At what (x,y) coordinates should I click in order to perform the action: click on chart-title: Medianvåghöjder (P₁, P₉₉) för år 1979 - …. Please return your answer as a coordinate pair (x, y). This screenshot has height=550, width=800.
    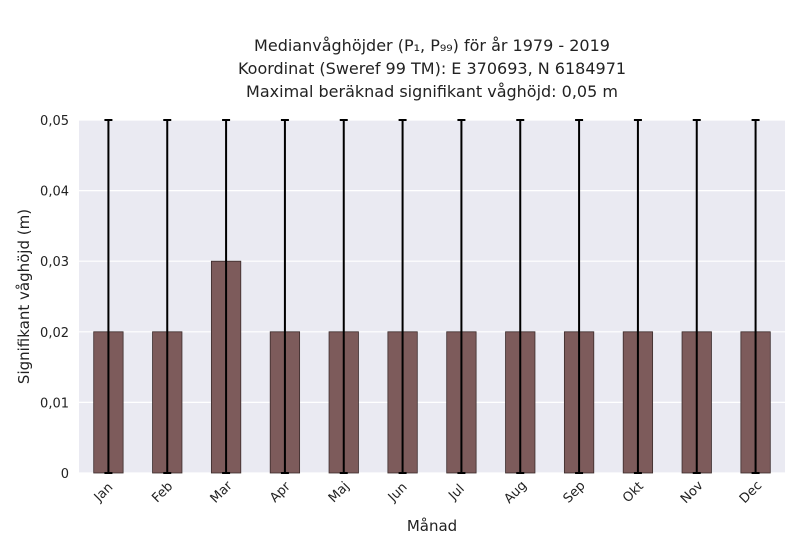
    Looking at the image, I should click on (400, 68).